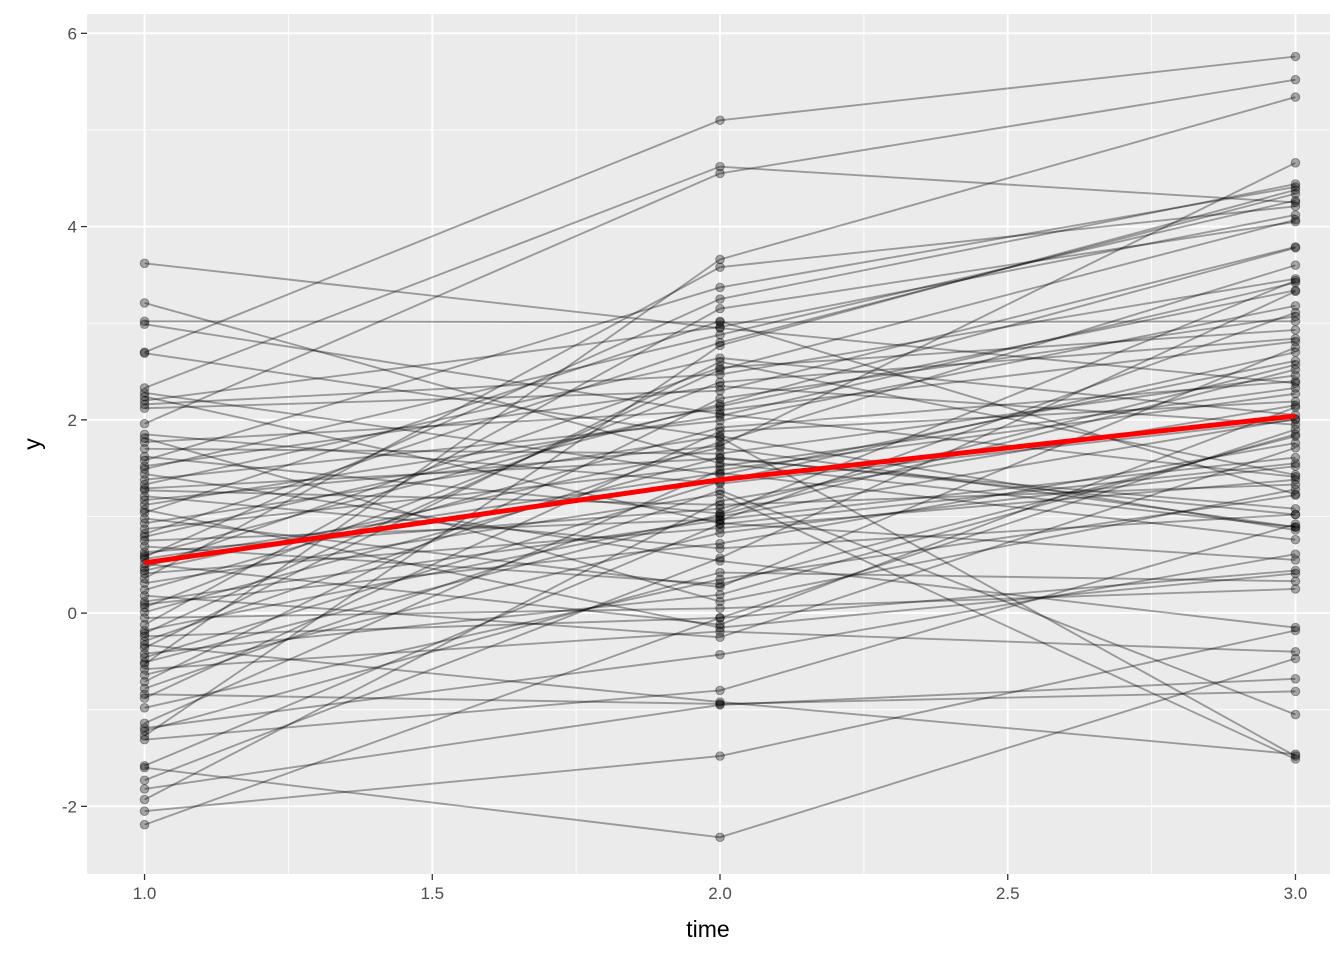 This screenshot has height=960, width=1344. What do you see at coordinates (720, 893) in the screenshot?
I see `x-tick-label: 2.0` at bounding box center [720, 893].